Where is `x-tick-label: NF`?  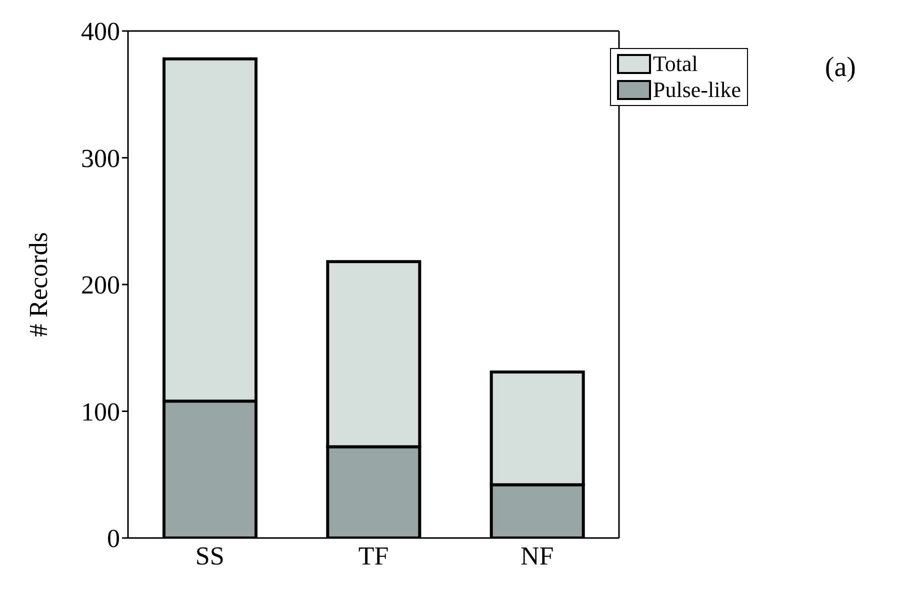 x-tick-label: NF is located at coordinates (537, 555).